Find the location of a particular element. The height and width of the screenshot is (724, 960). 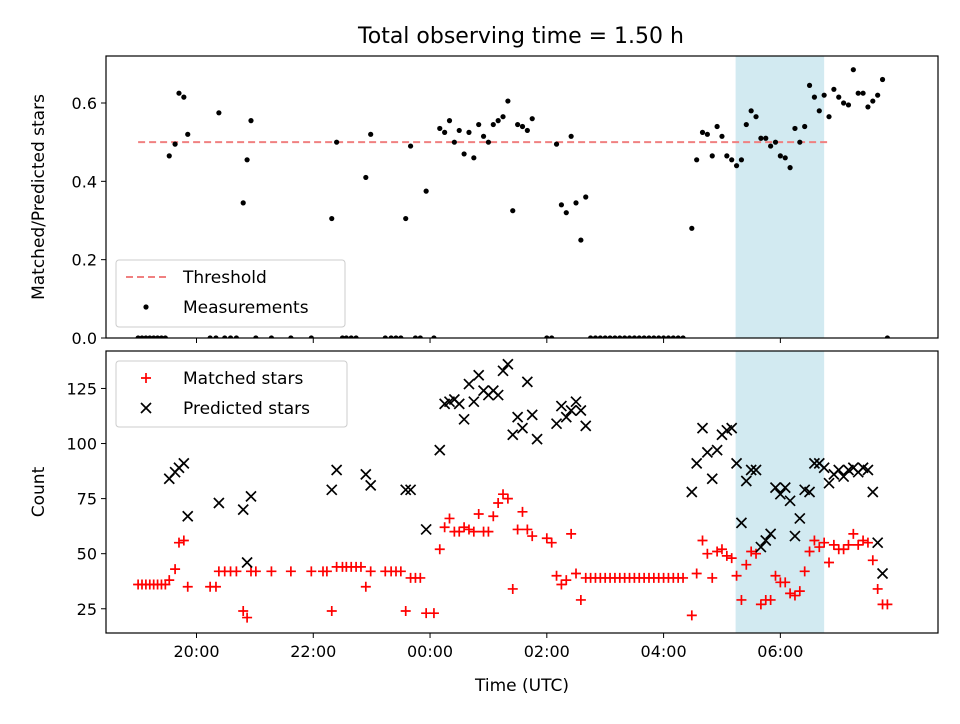

legend-box is located at coordinates (230, 293).